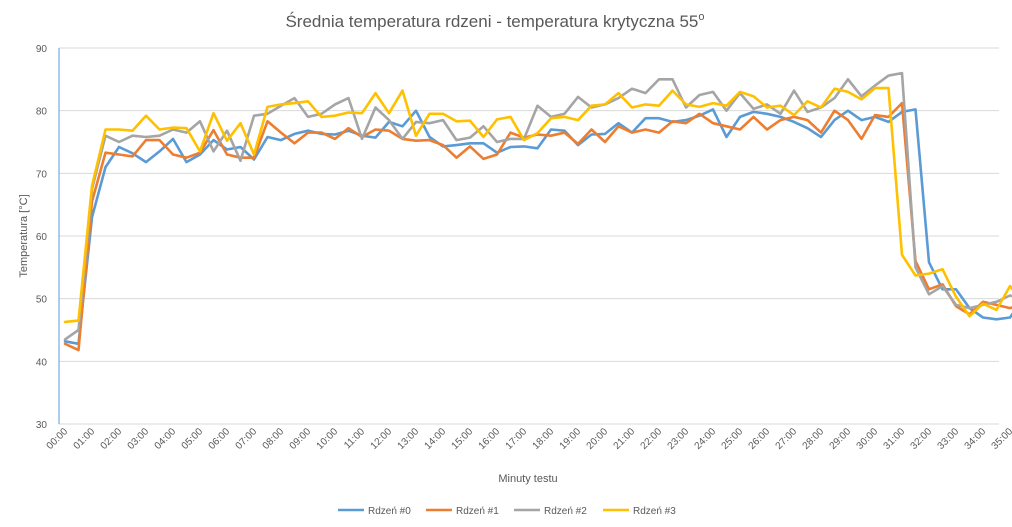 Image resolution: width=1012 pixels, height=527 pixels. Describe the element at coordinates (654, 511) in the screenshot. I see `legend-label: Rdzeń #3` at that location.